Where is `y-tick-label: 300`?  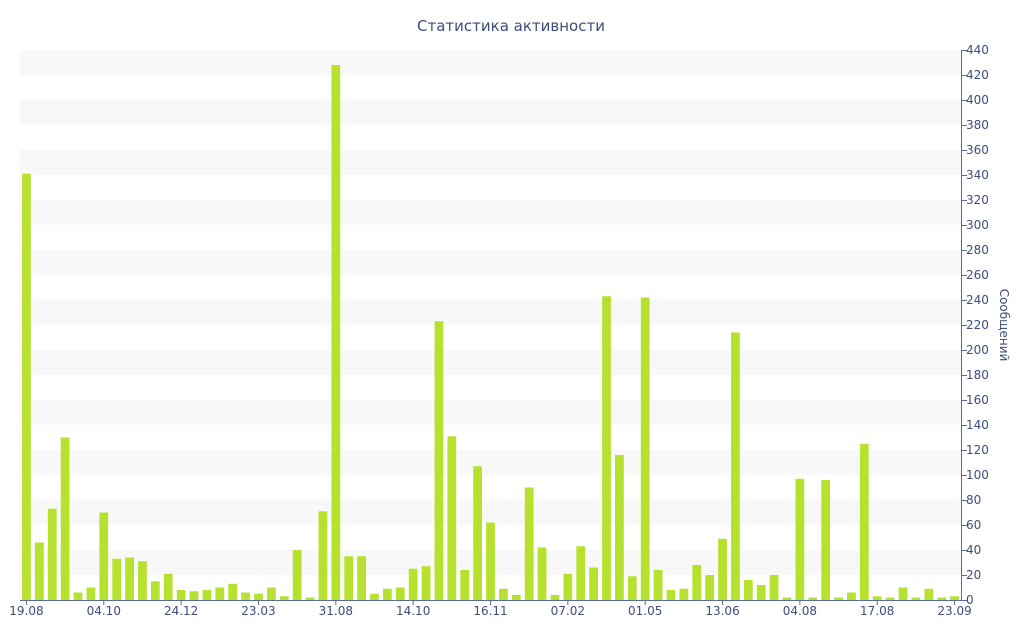
y-tick-label: 300 is located at coordinates (977, 225).